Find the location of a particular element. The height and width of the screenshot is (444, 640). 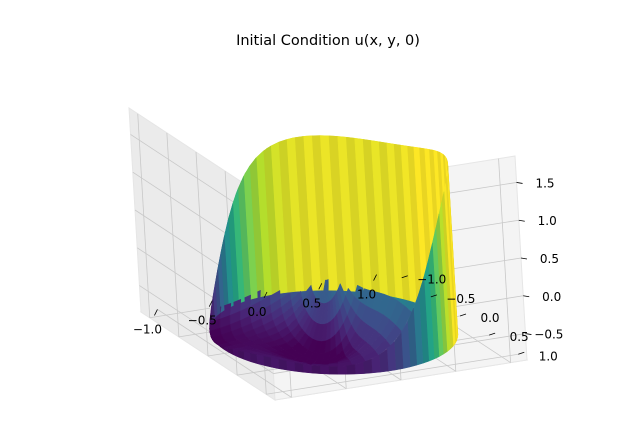

x-tick-label: −1.0 is located at coordinates (147, 329).